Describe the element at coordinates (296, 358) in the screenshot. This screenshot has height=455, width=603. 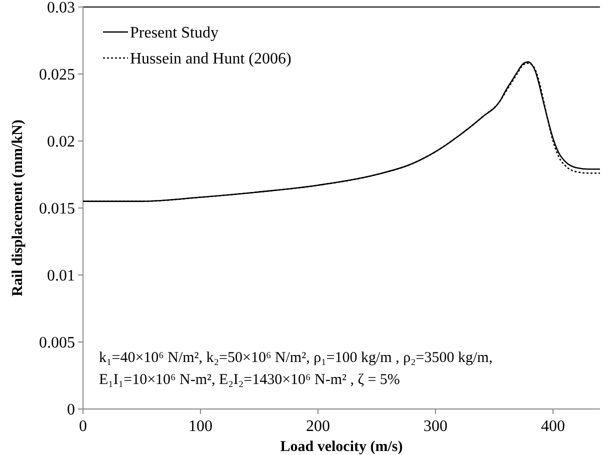
I see `annotation: k₁=40×10⁶ N/m², k₂=50×10⁶ N/m², ρ₁=100 kg/m , ρ₂=3500 kg/m,` at that location.